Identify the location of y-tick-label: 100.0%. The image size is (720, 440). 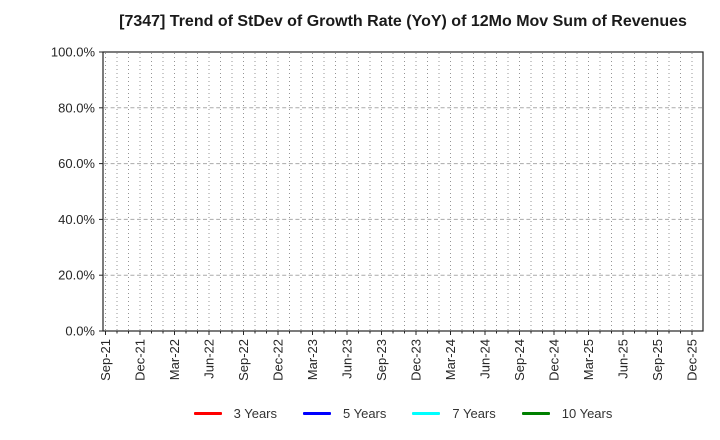
(73, 52).